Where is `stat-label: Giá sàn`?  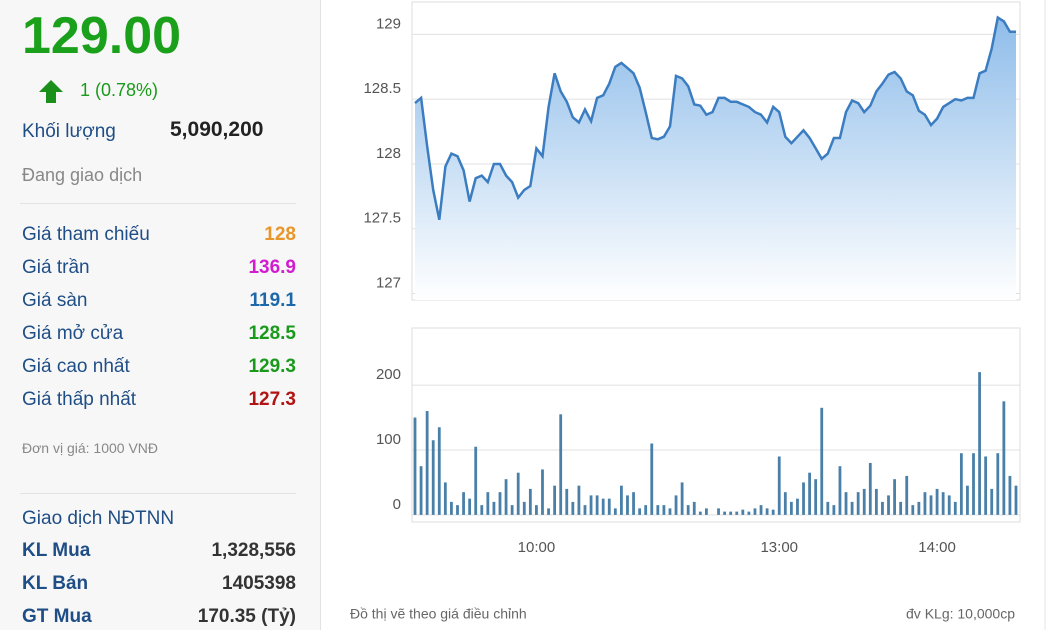
stat-label: Giá sàn is located at coordinates (55, 300).